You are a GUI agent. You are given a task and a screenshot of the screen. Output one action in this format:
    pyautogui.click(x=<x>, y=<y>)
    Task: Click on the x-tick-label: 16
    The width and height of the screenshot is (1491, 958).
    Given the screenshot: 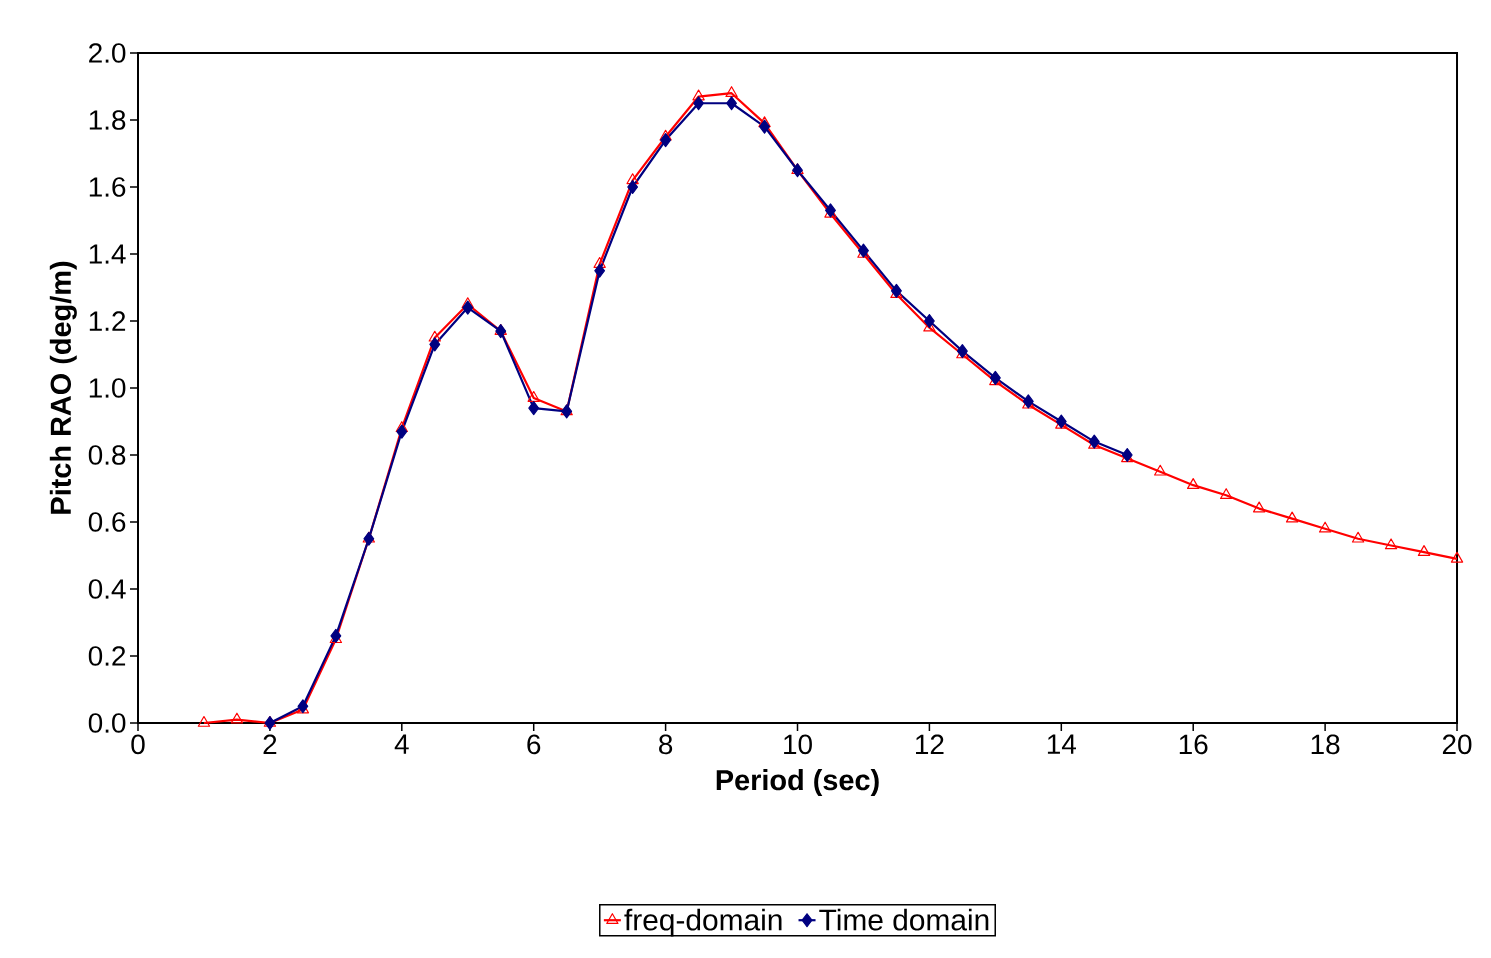 What is the action you would take?
    pyautogui.click(x=1193, y=744)
    